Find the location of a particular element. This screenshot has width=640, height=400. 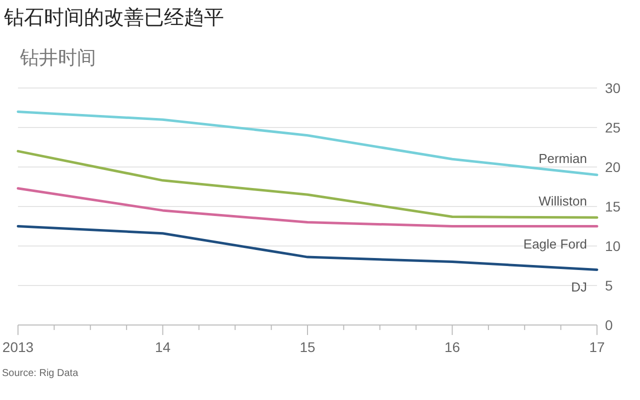

chart-subtitle: 钻井时间 is located at coordinates (57, 58).